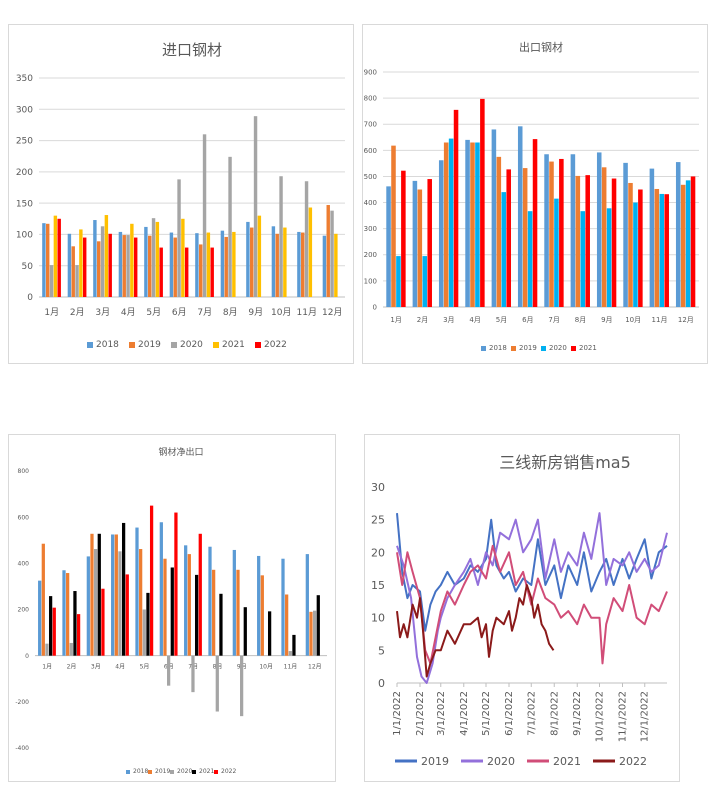 The image size is (713, 808). I want to click on y-tick-label: 100, so click(24, 236).